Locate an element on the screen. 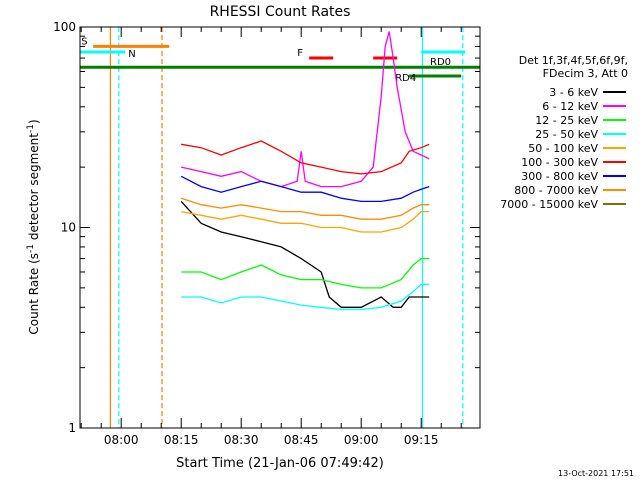 This screenshot has height=480, width=640. legend-entry-label: 300 - 800 keV is located at coordinates (559, 176).